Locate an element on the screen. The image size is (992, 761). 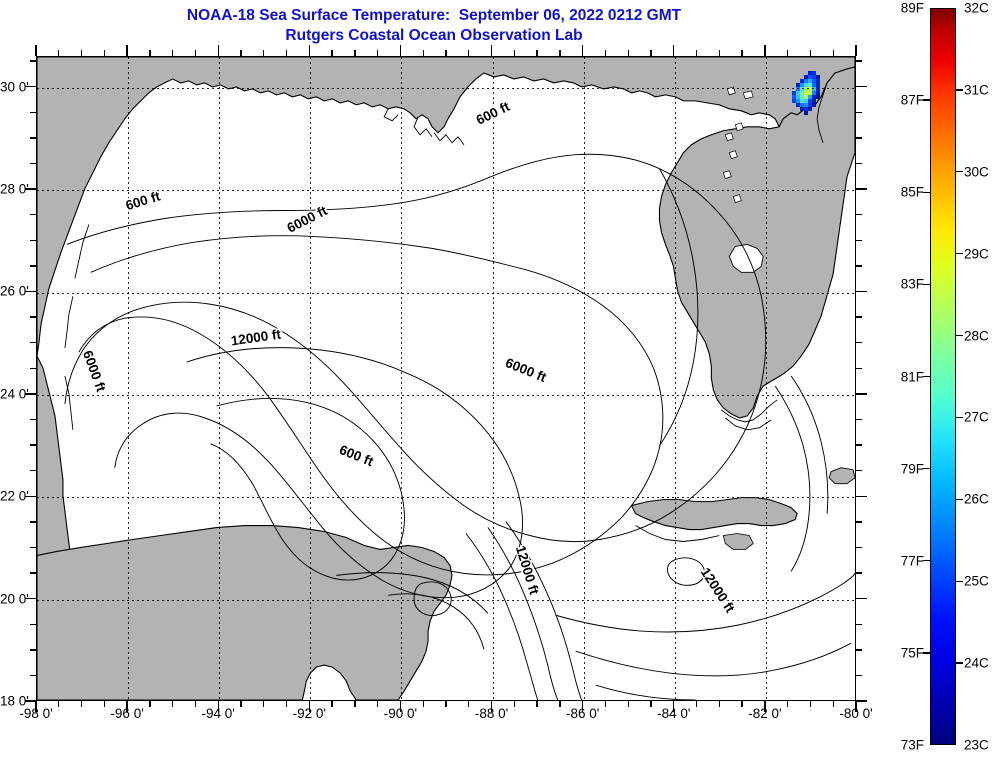
colorbar-label-celsius: 29C is located at coordinates (976, 254).